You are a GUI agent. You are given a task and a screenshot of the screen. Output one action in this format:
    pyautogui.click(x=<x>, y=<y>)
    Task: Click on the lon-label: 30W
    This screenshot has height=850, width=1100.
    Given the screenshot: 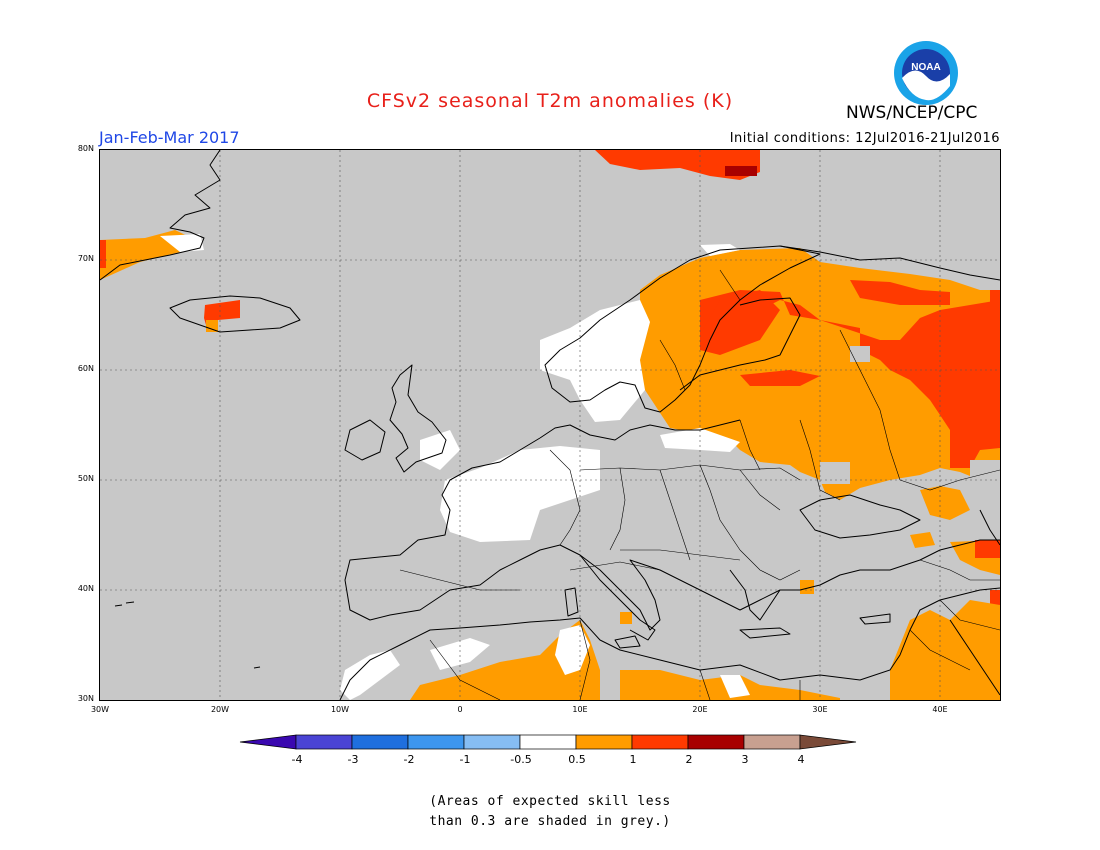 What is the action you would take?
    pyautogui.click(x=100, y=709)
    